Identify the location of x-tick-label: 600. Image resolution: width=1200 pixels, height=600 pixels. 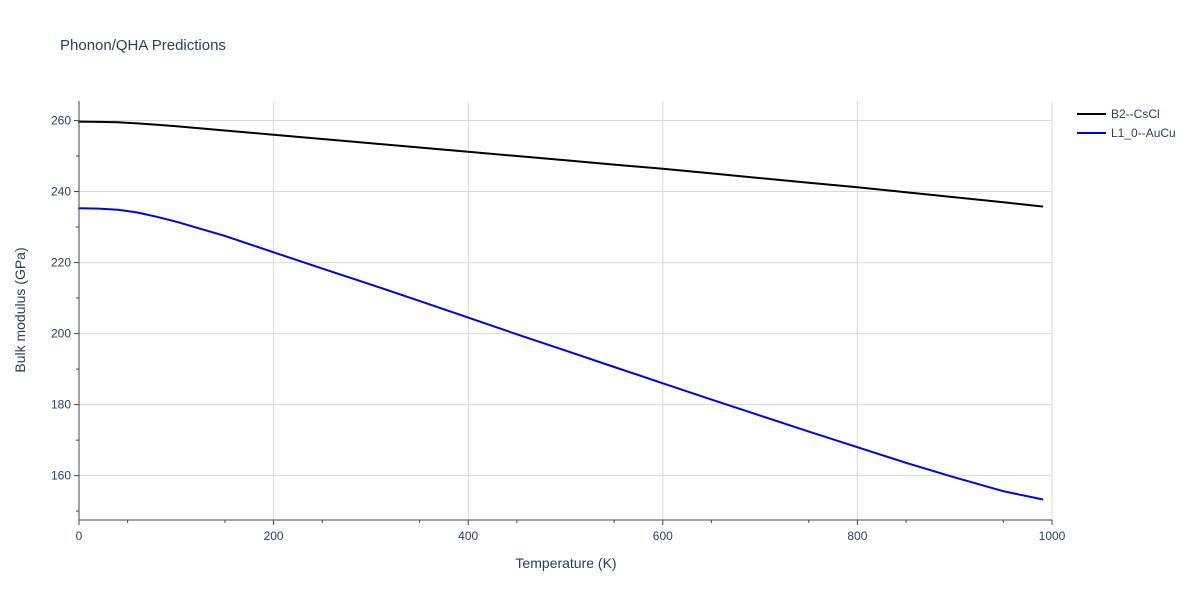
(663, 536).